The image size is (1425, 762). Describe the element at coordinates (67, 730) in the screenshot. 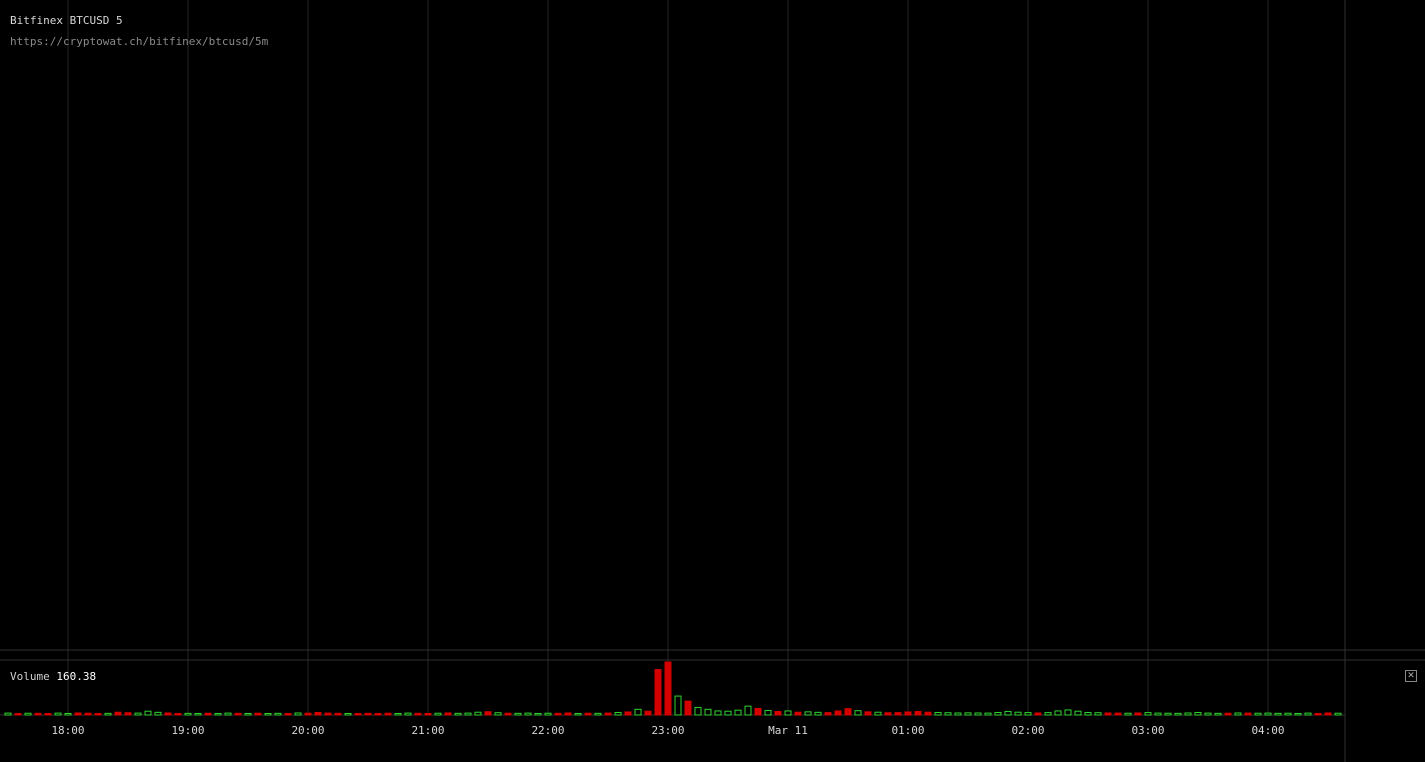

I see `x-tick-label: 18:00` at that location.